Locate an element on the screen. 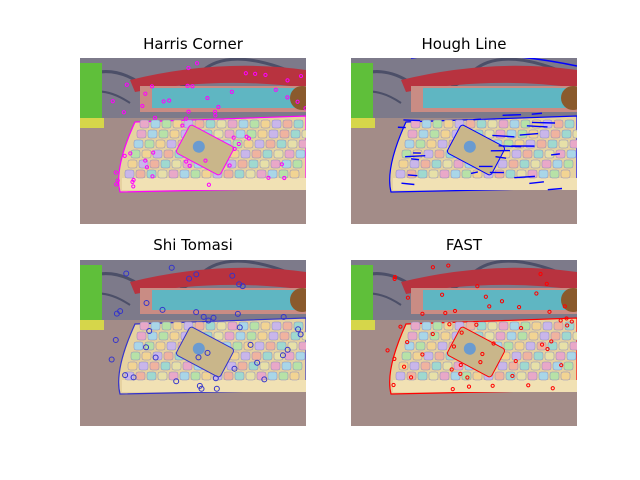 This screenshot has width=640, height=480. fast-image is located at coordinates (464, 343).